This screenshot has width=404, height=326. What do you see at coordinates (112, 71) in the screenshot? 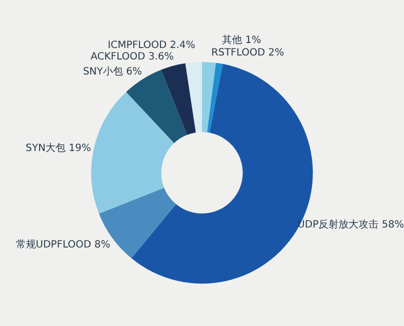
I see `slice-label: SNY小包 6%` at bounding box center [112, 71].